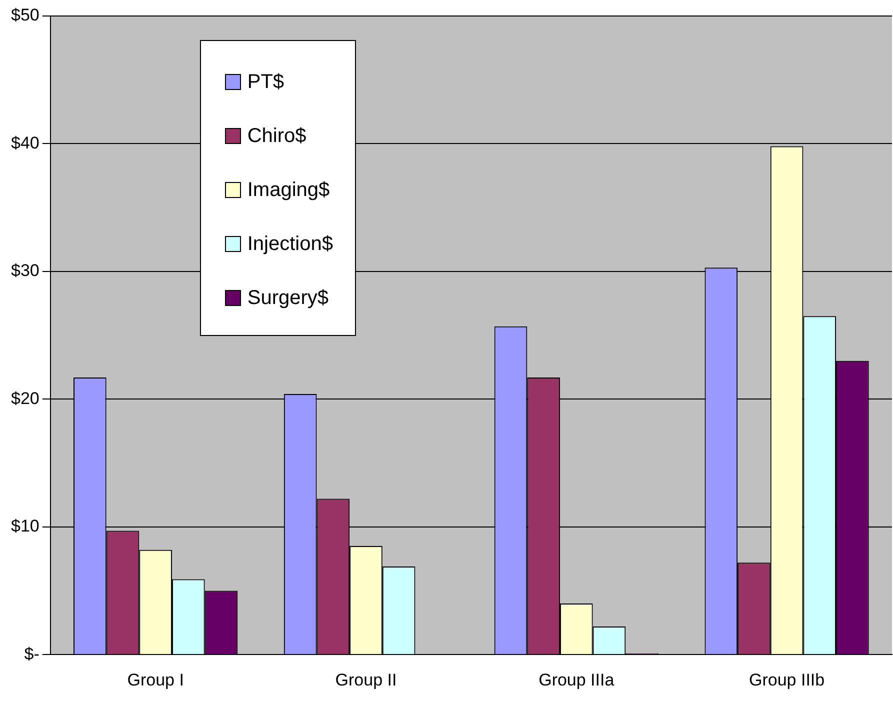 The height and width of the screenshot is (709, 893). I want to click on x-tick-label: Group IIIb, so click(786, 680).